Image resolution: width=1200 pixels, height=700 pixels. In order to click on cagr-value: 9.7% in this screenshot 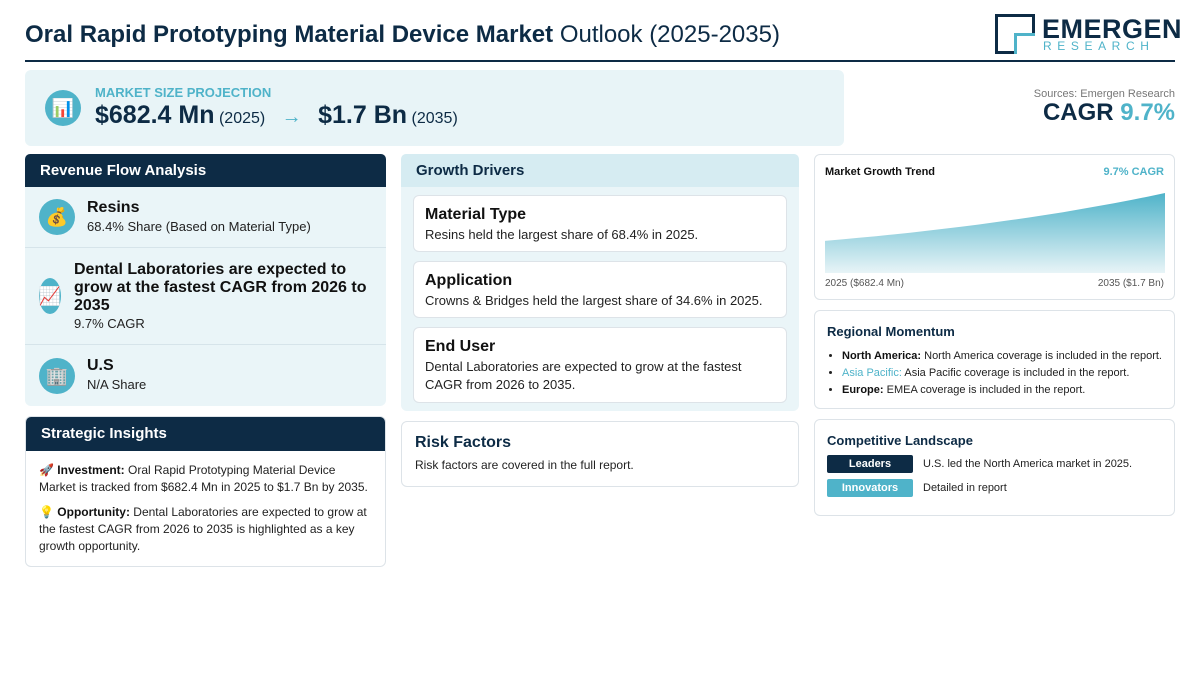, I will do `click(1147, 112)`.